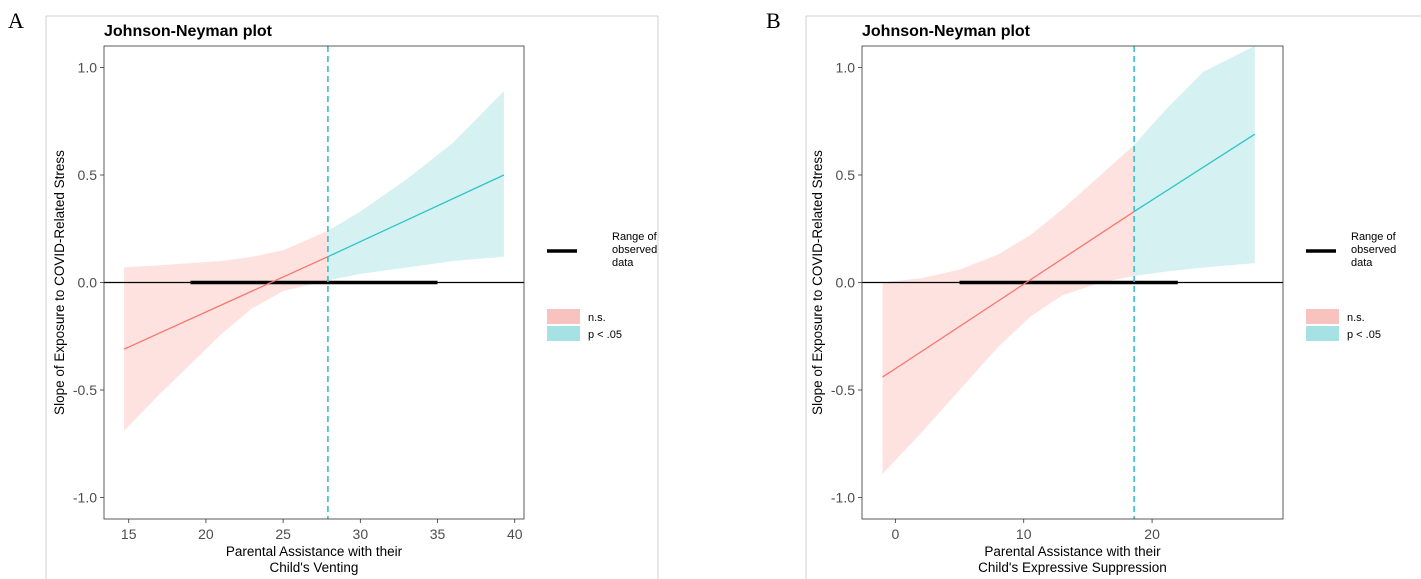 The image size is (1421, 579). Describe the element at coordinates (129, 534) in the screenshot. I see `x-tick-label: 15` at that location.